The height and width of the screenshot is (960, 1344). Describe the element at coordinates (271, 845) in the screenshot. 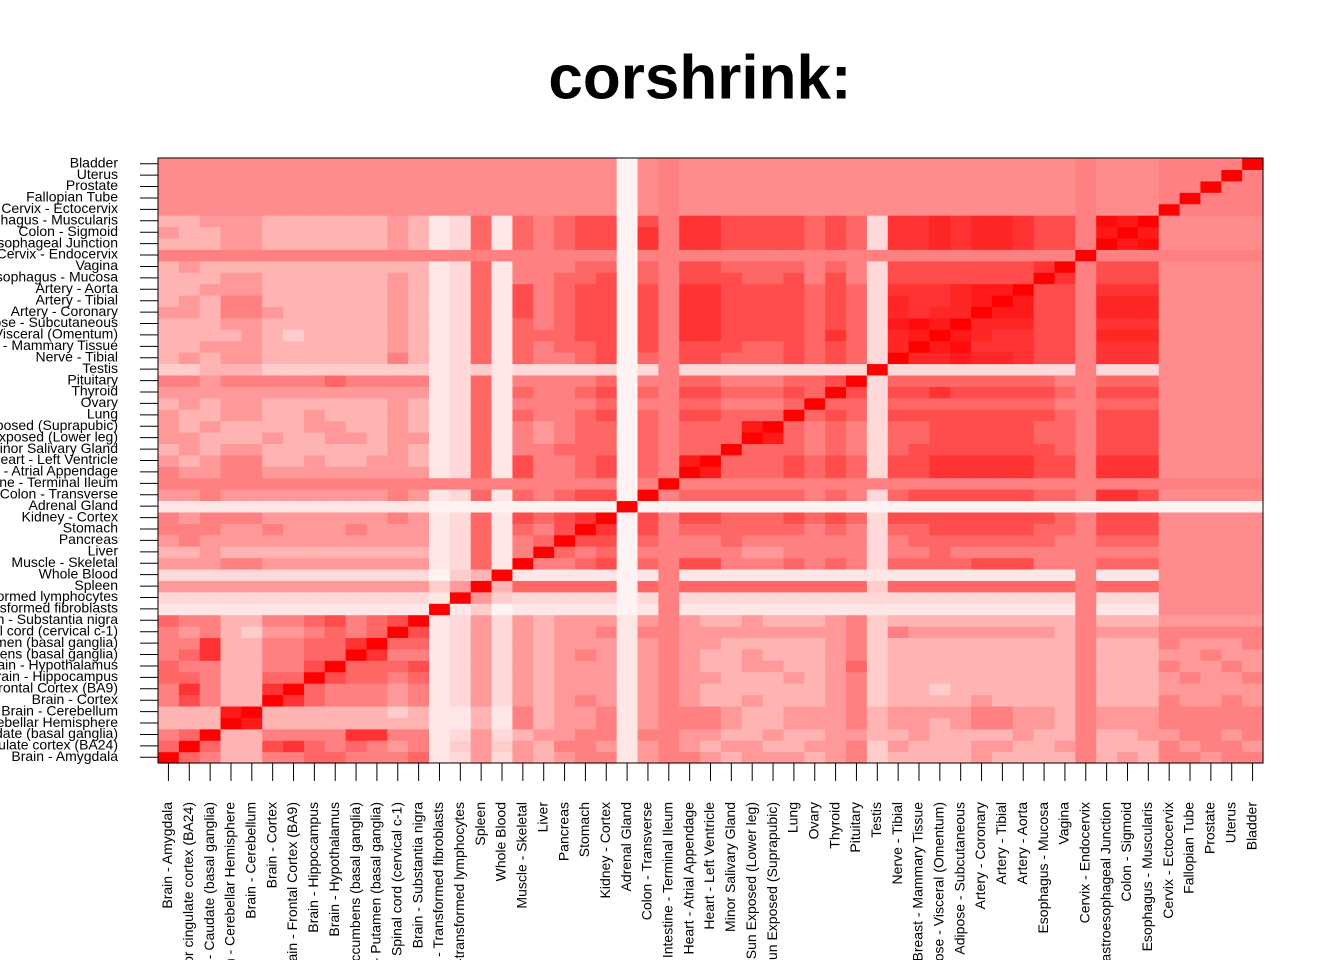

I see `x-tick-label: Brain - Cortex` at that location.